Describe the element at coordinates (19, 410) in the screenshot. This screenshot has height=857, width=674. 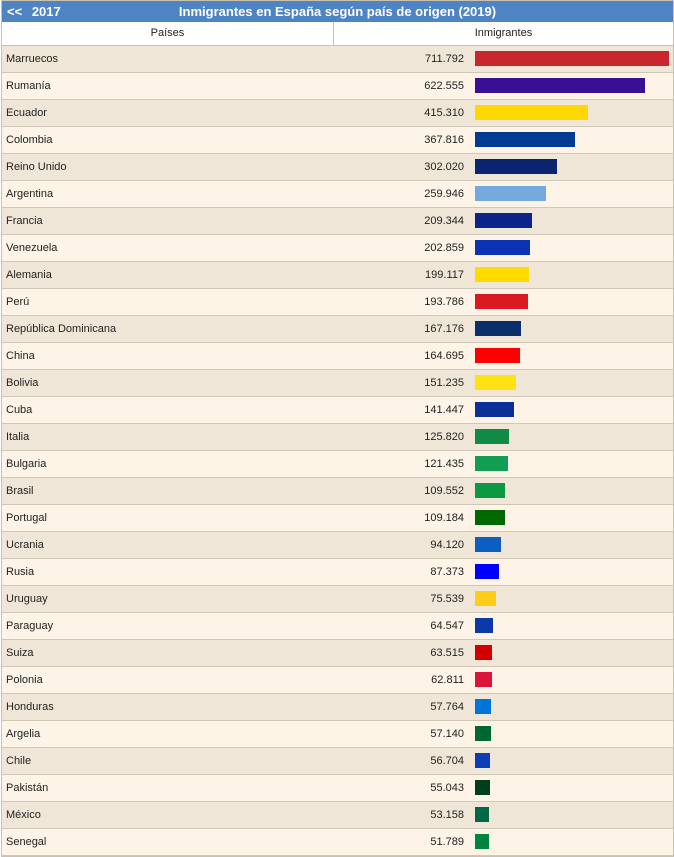
I see `country-label: Cuba` at that location.